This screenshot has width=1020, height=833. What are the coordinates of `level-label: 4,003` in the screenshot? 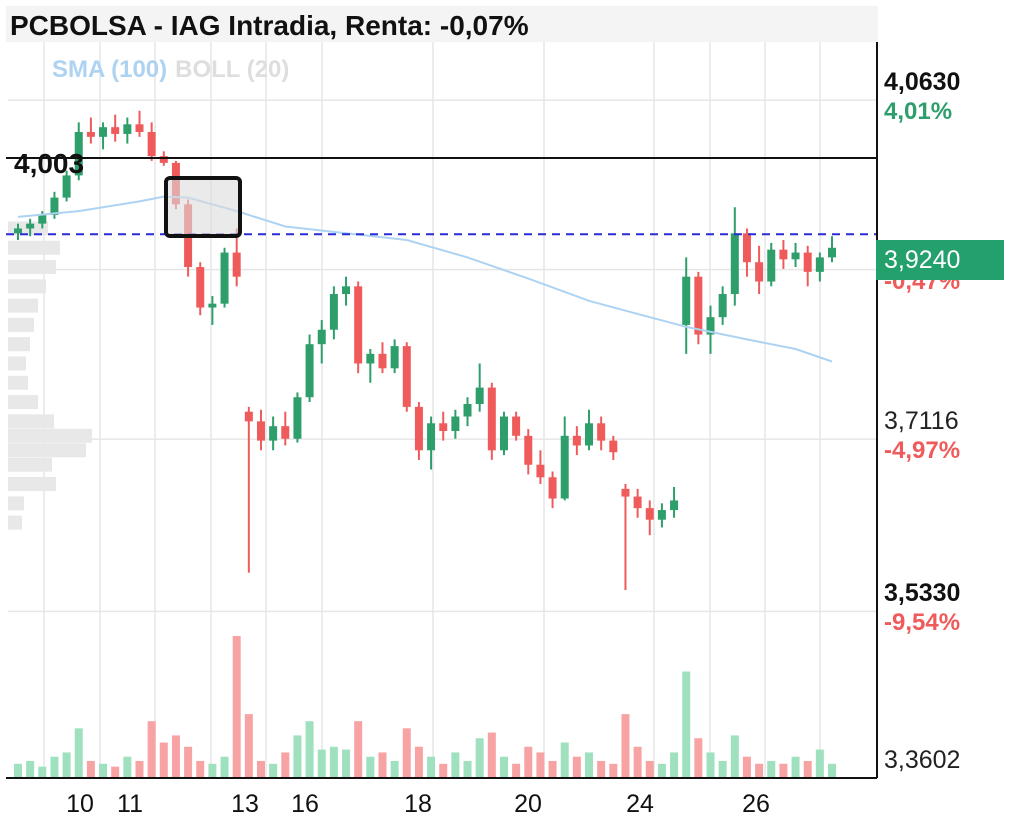 It's located at (49, 163).